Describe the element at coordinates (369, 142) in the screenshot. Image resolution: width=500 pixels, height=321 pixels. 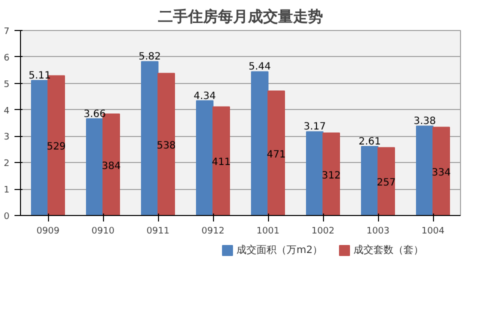
I see `data-label: 2.61` at that location.